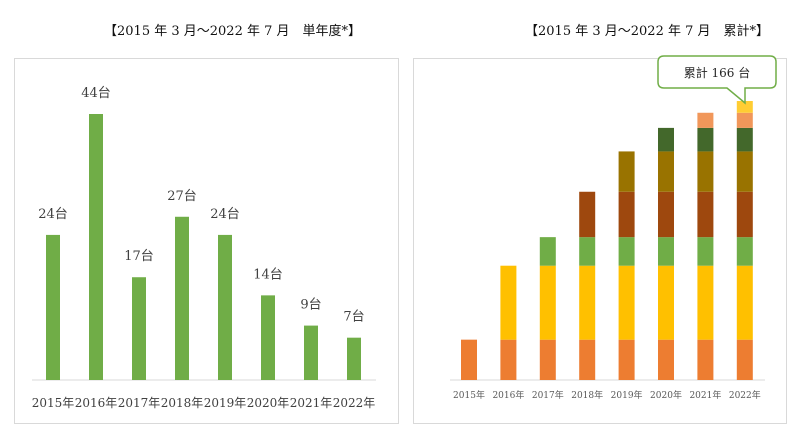 This screenshot has width=801, height=437. Describe the element at coordinates (96, 93) in the screenshot. I see `data-label: 44台` at that location.